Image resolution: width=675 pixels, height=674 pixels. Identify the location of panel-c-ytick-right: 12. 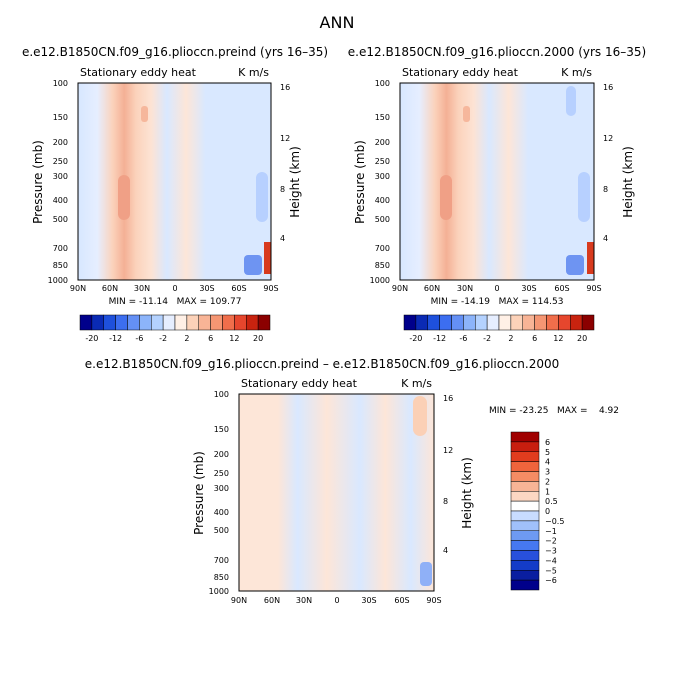
(448, 450).